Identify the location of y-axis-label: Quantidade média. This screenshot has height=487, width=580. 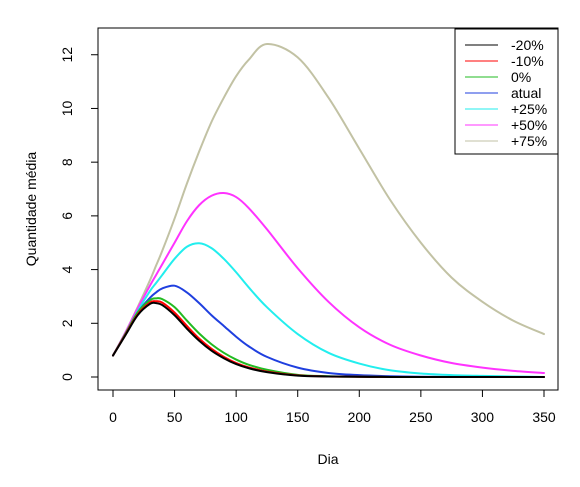
(31, 209).